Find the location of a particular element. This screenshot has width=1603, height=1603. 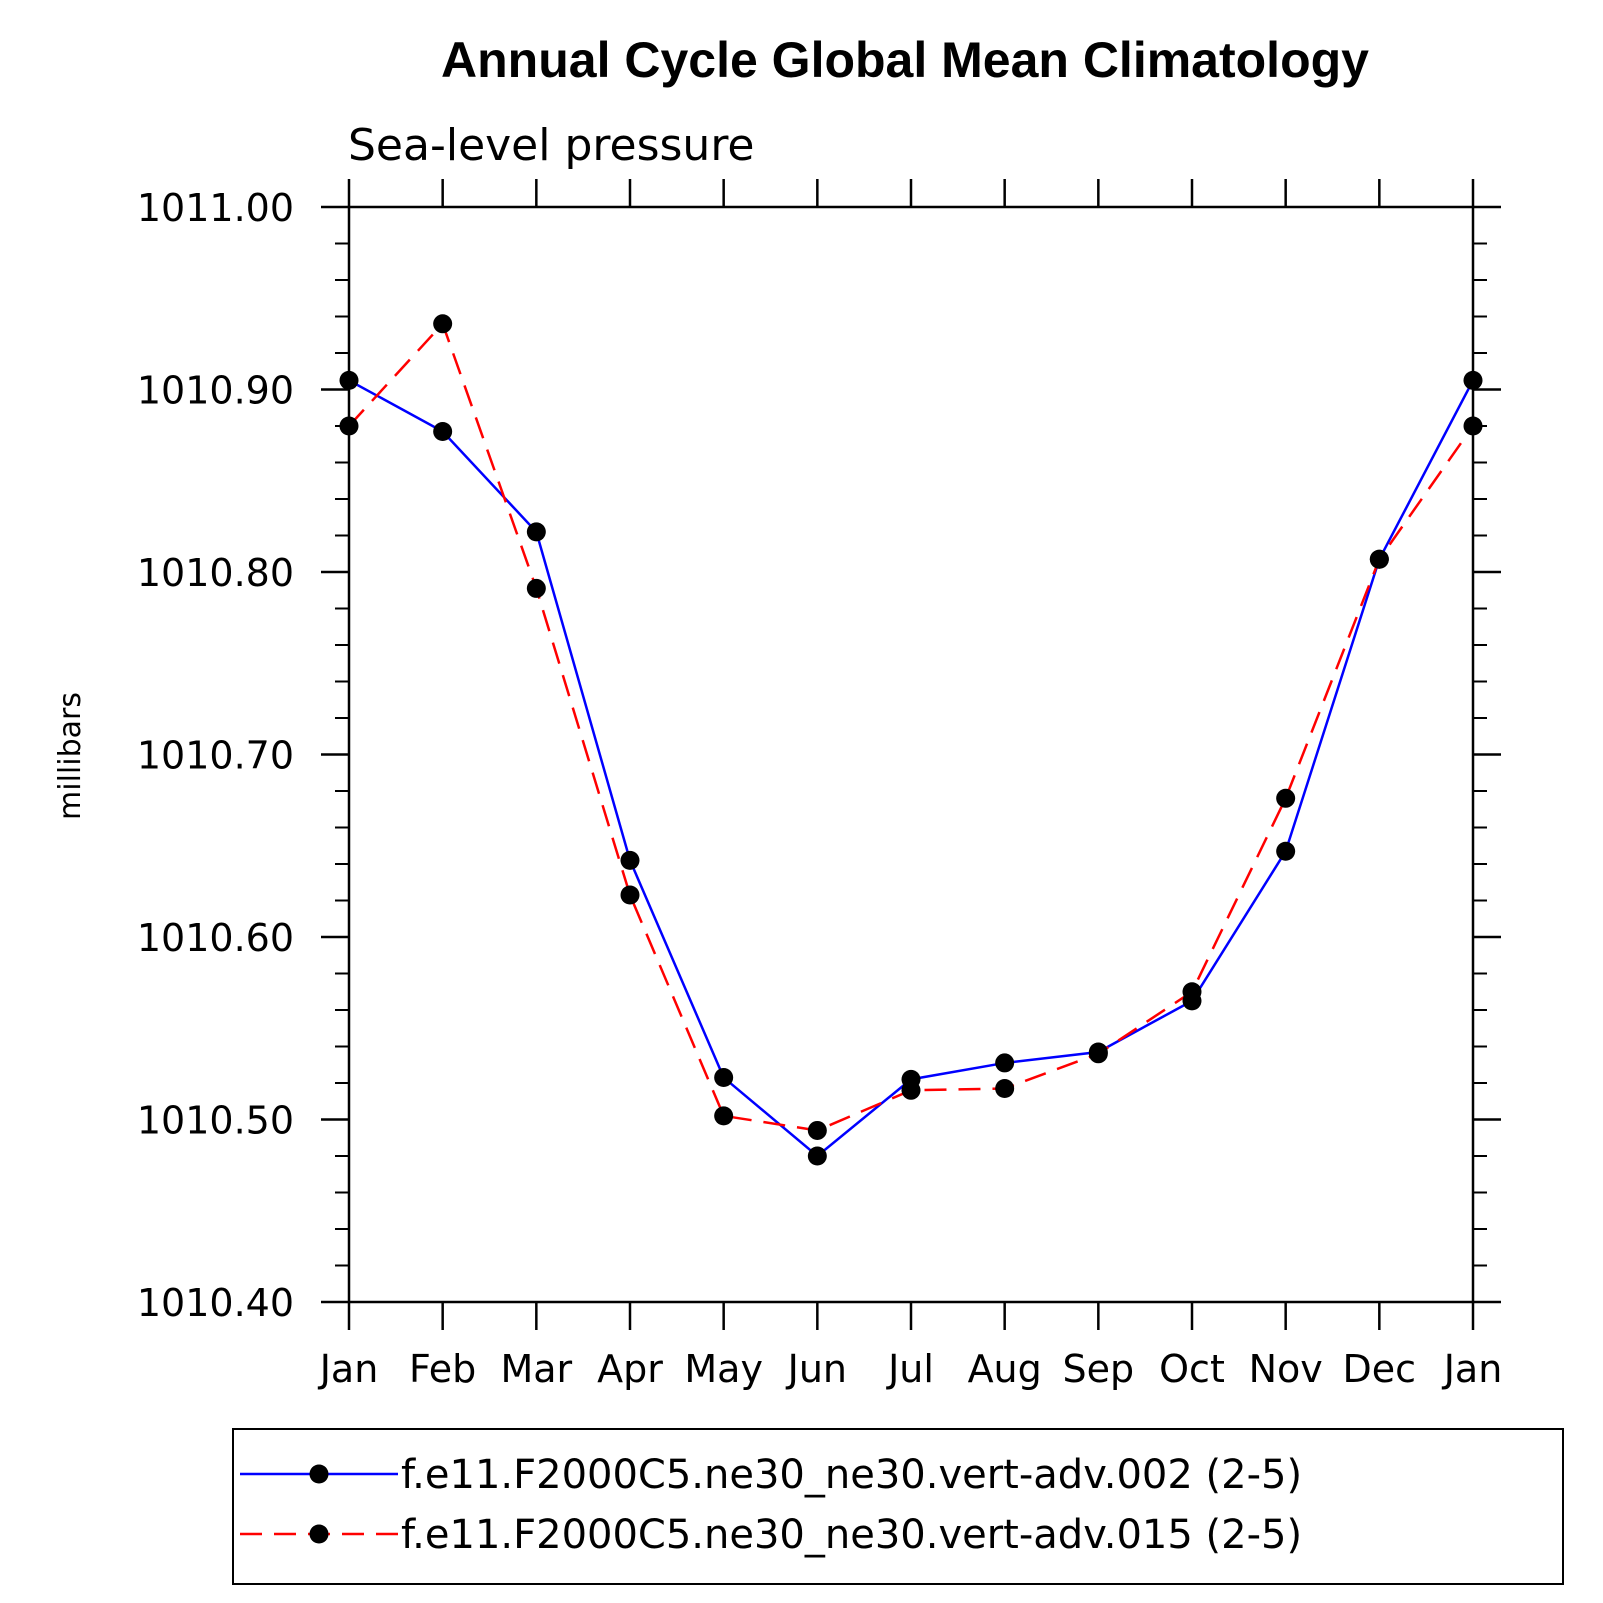

y-tick-label: 1011.00 is located at coordinates (215, 208).